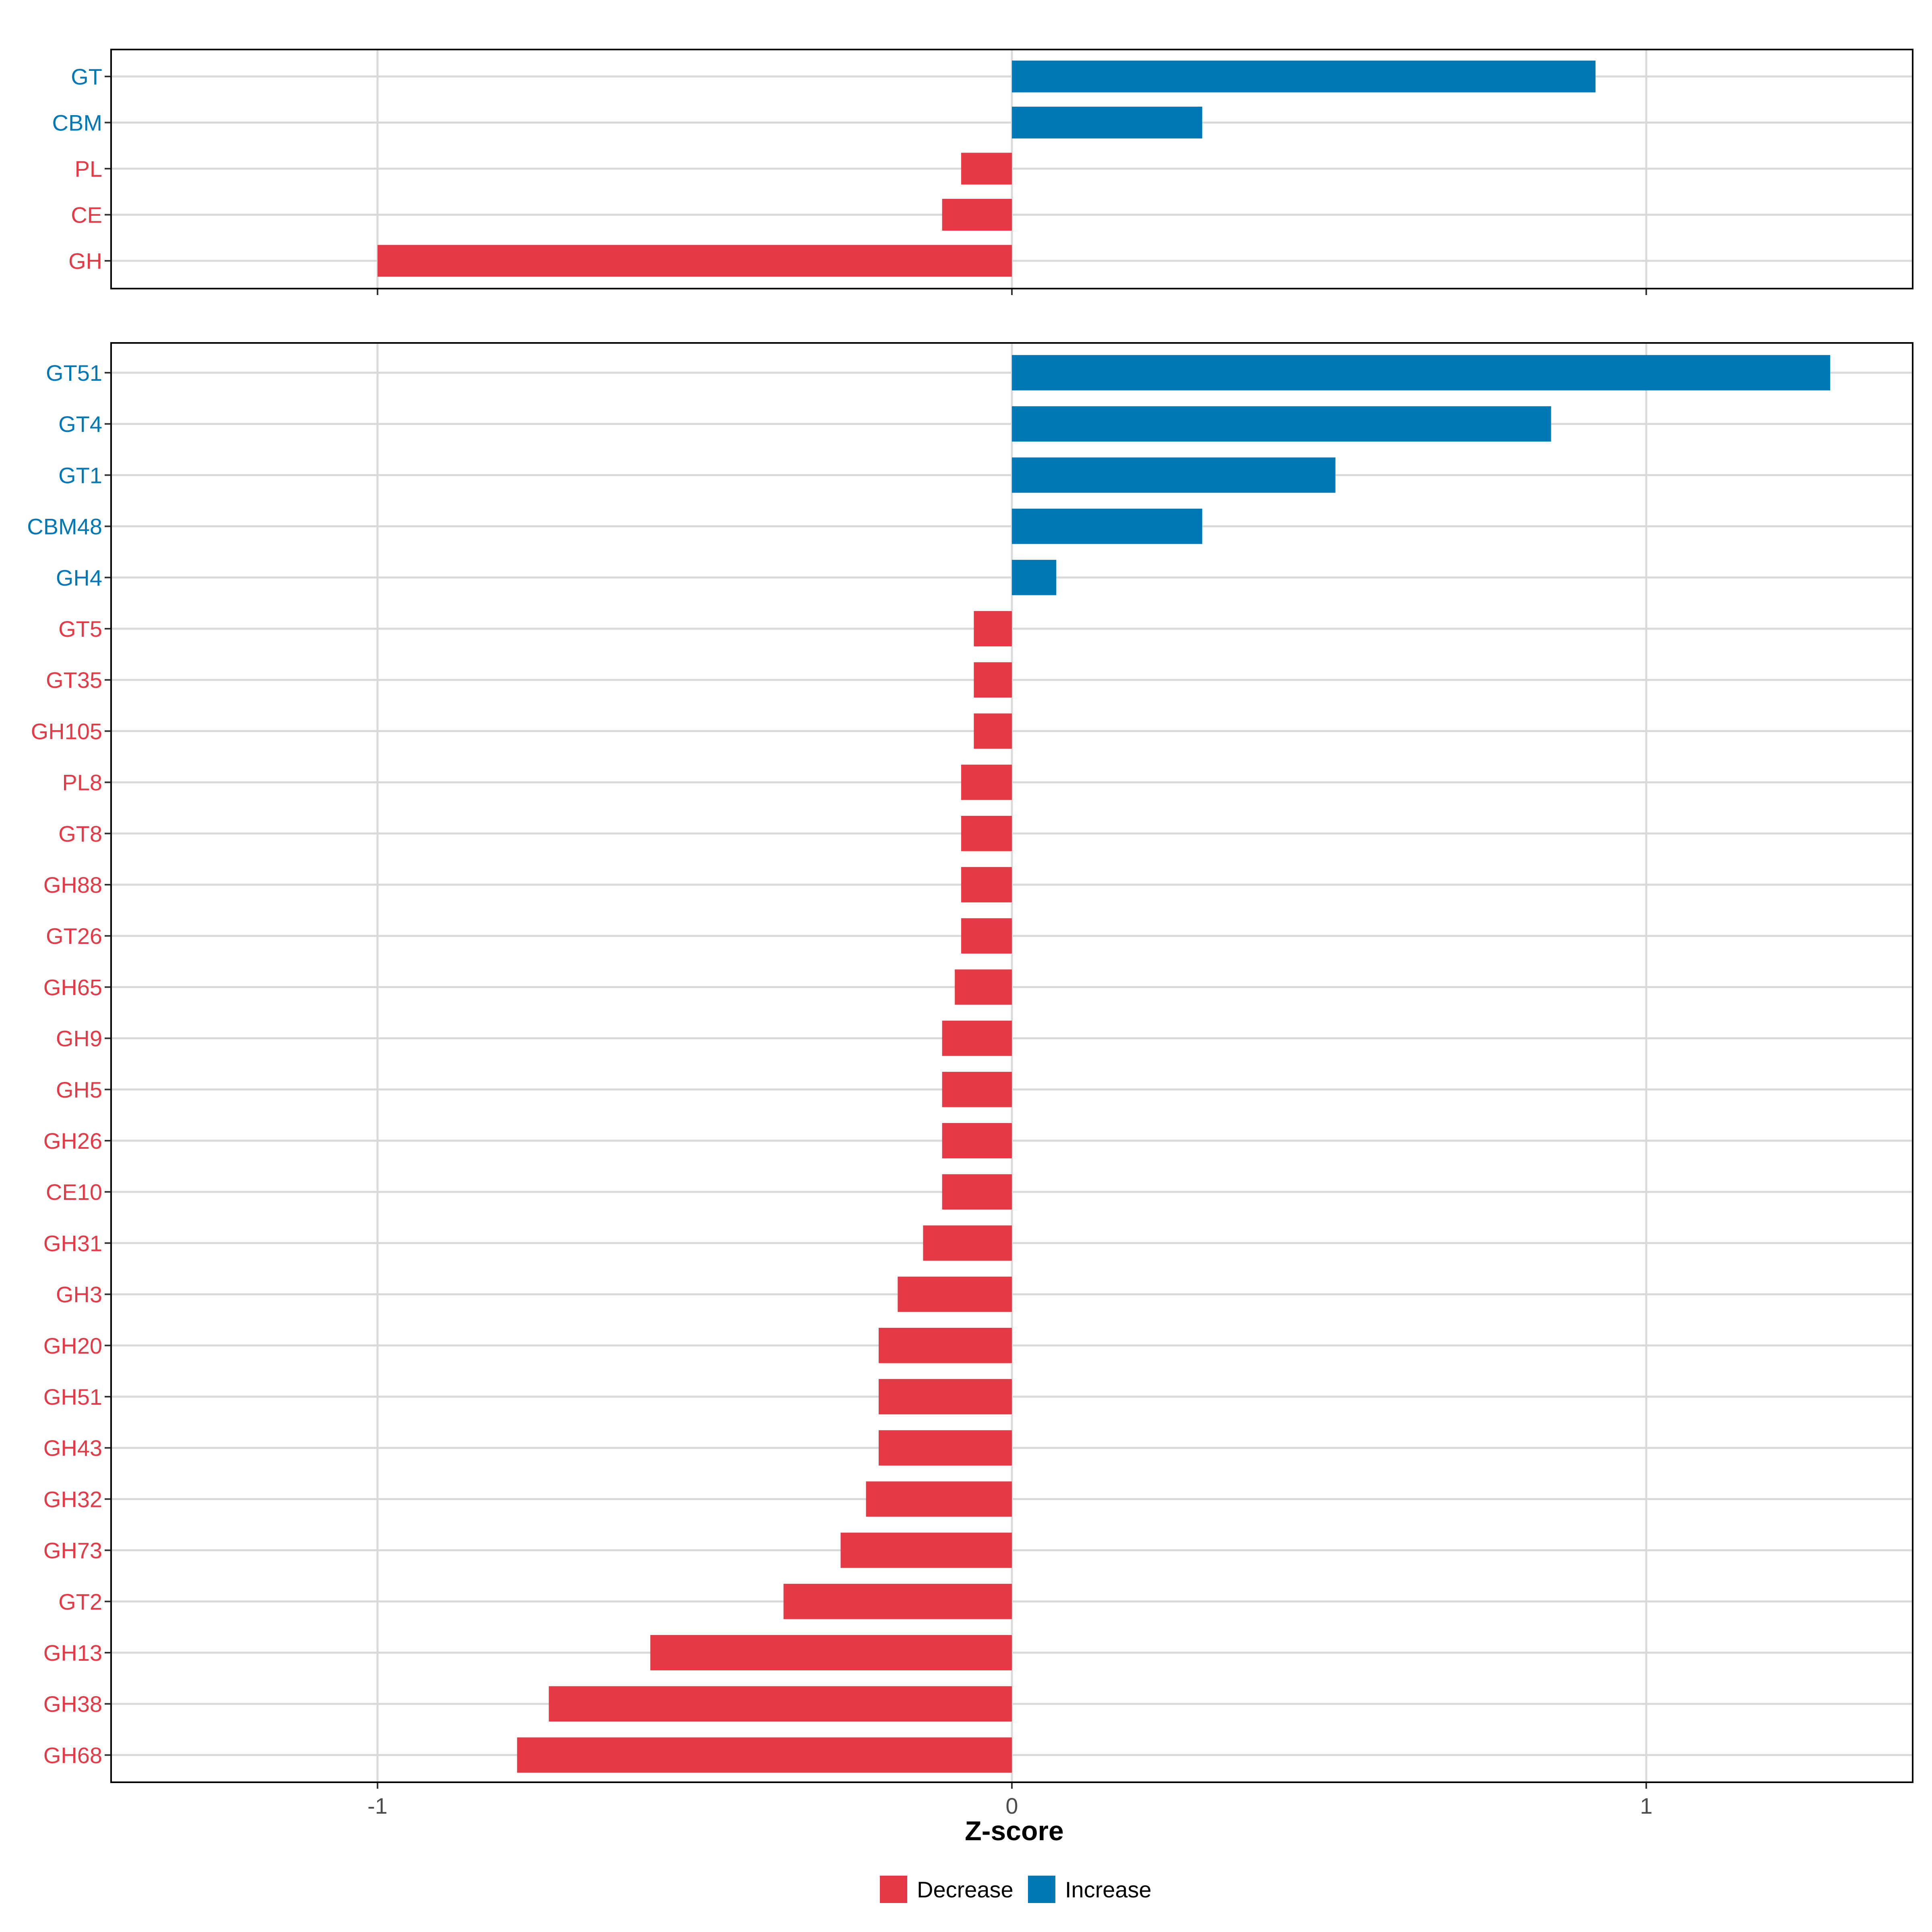  Describe the element at coordinates (72, 1704) in the screenshot. I see `y-tick-label-gh38: GH38` at that location.